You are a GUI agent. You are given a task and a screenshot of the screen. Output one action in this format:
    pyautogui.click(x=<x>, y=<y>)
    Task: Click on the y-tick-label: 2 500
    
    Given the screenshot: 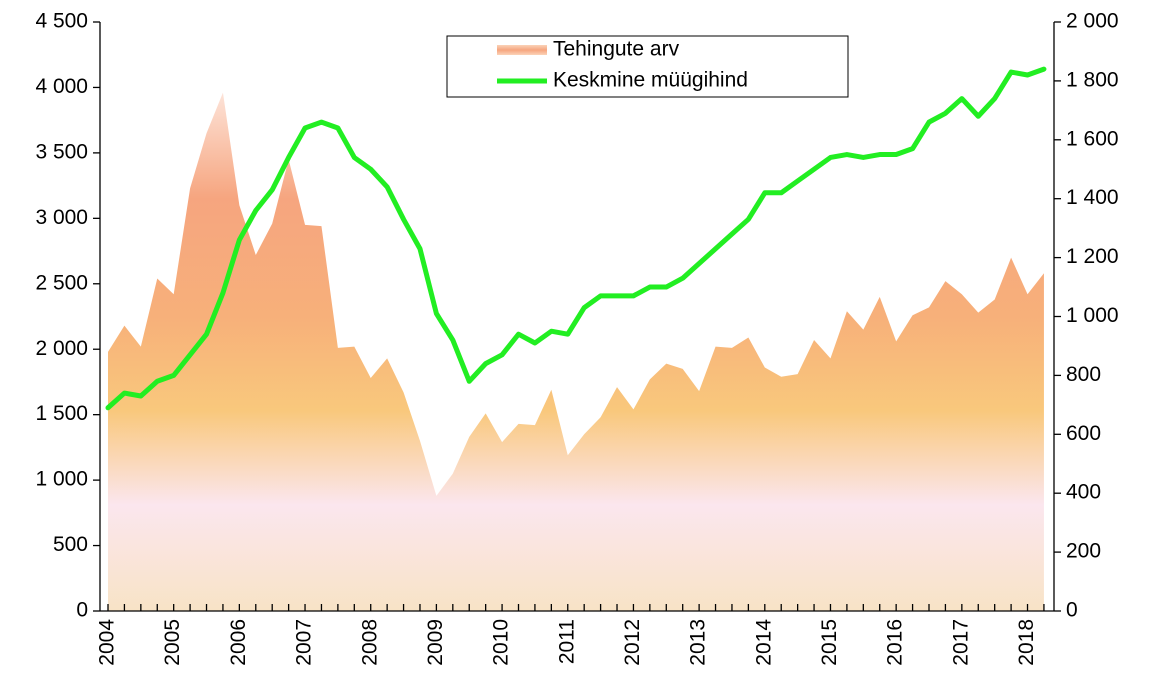 What is the action you would take?
    pyautogui.click(x=61, y=282)
    